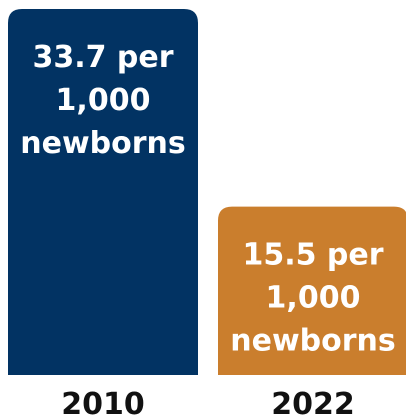 The height and width of the screenshot is (420, 406). What do you see at coordinates (312, 255) in the screenshot?
I see `data-label-line: 15.5 per` at bounding box center [312, 255].